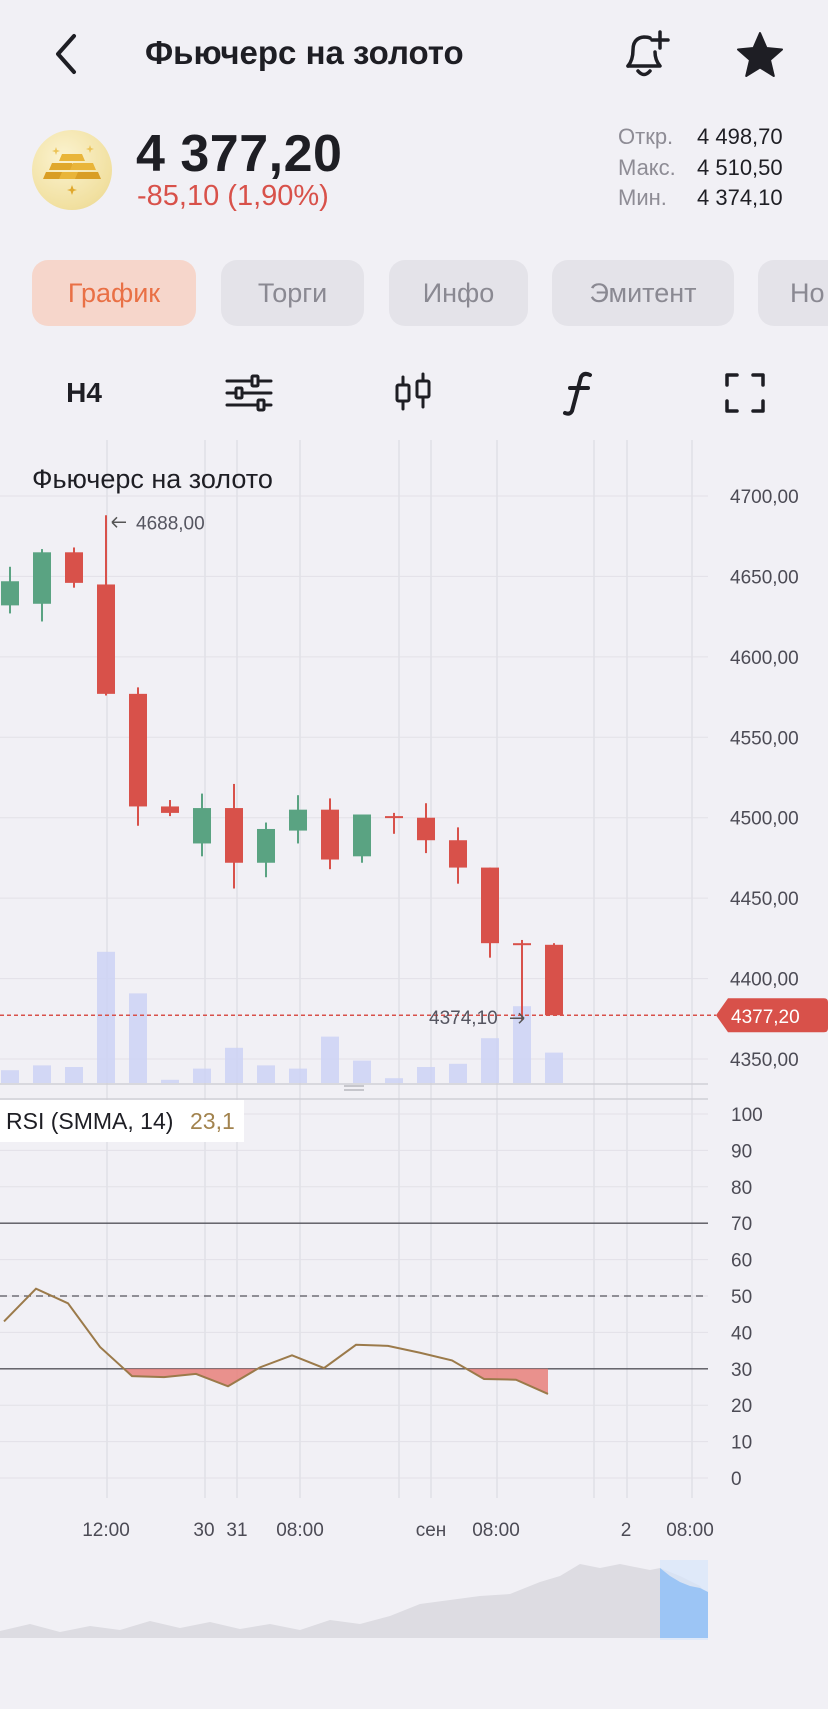 This screenshot has width=828, height=1709. Describe the element at coordinates (292, 293) in the screenshot. I see `tab-trades: Торги` at that location.